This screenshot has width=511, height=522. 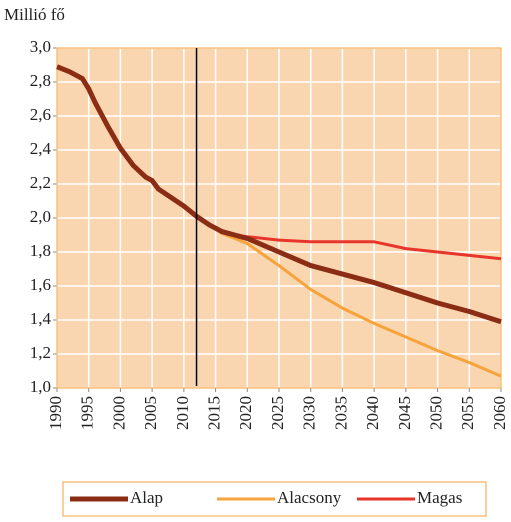 I want to click on legend-label: Magas, so click(x=439, y=497).